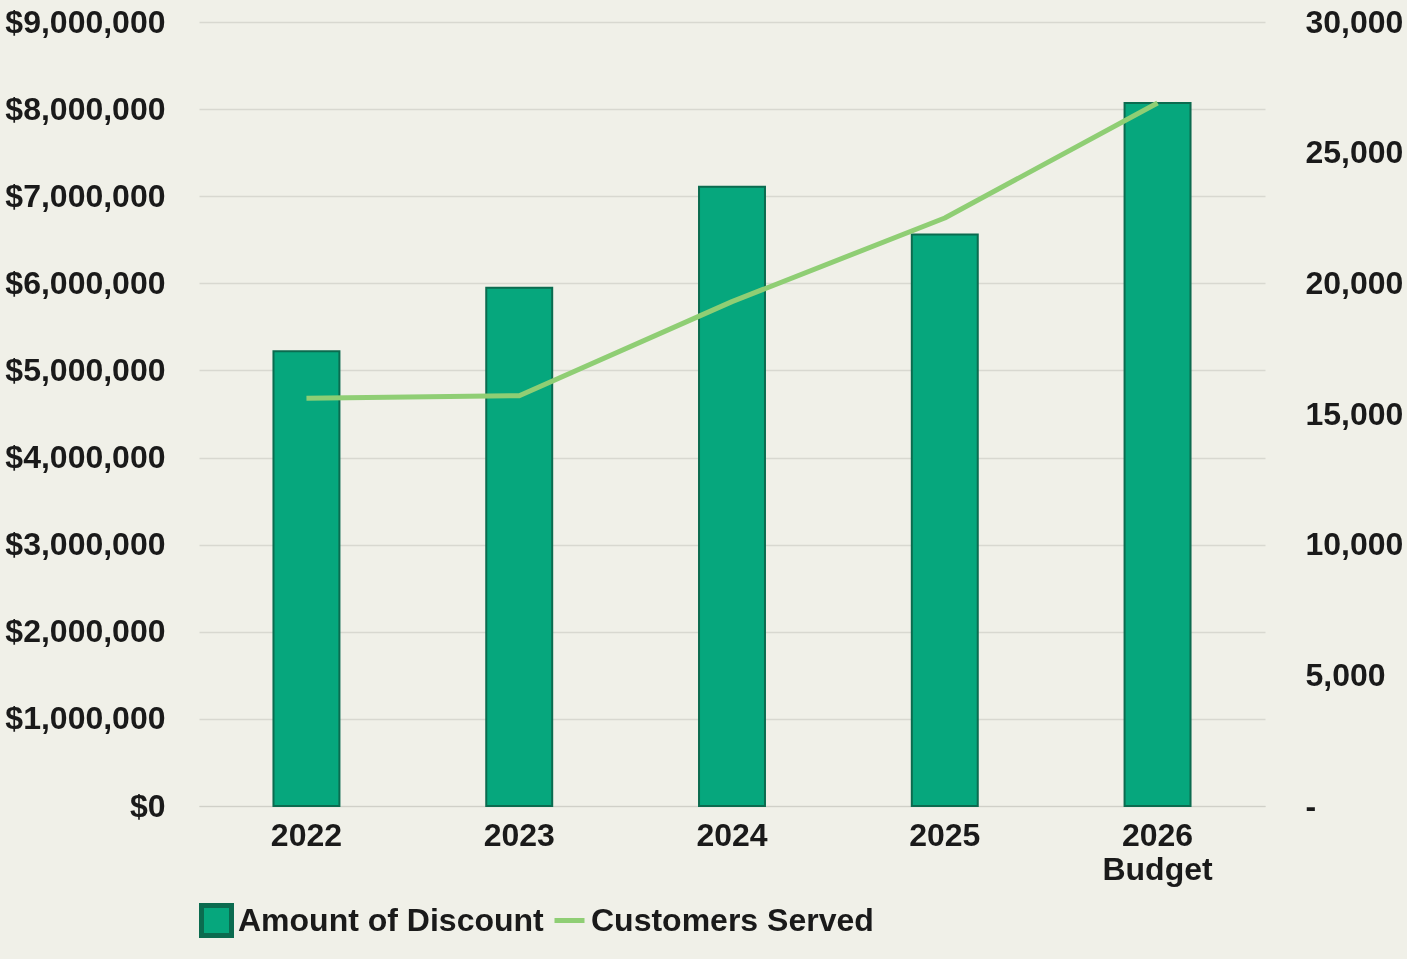 This screenshot has width=1407, height=959. I want to click on x-tick-label: 2023, so click(519, 834).